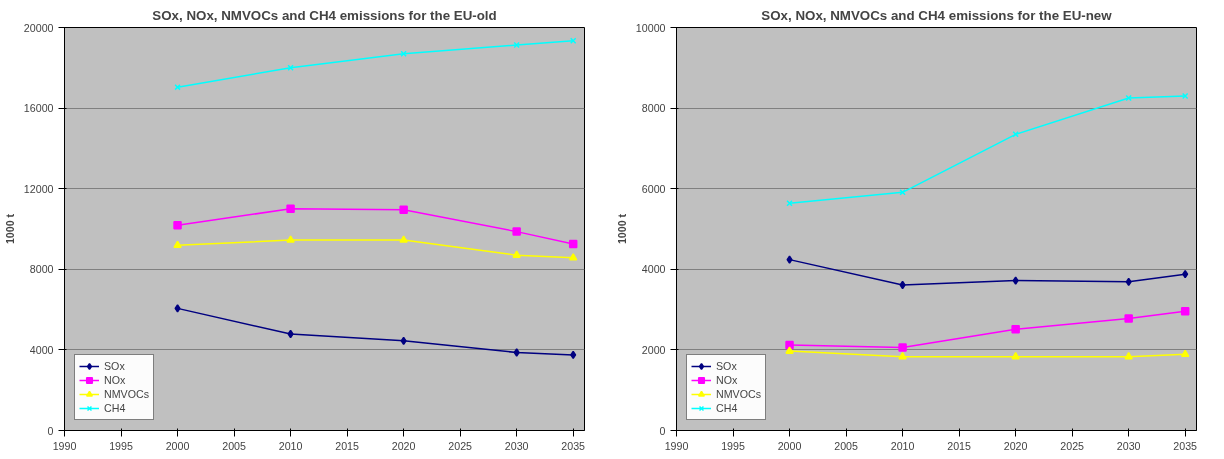 This screenshot has height=459, width=1224. What do you see at coordinates (38, 27) in the screenshot?
I see `y-tick-label: 20000` at bounding box center [38, 27].